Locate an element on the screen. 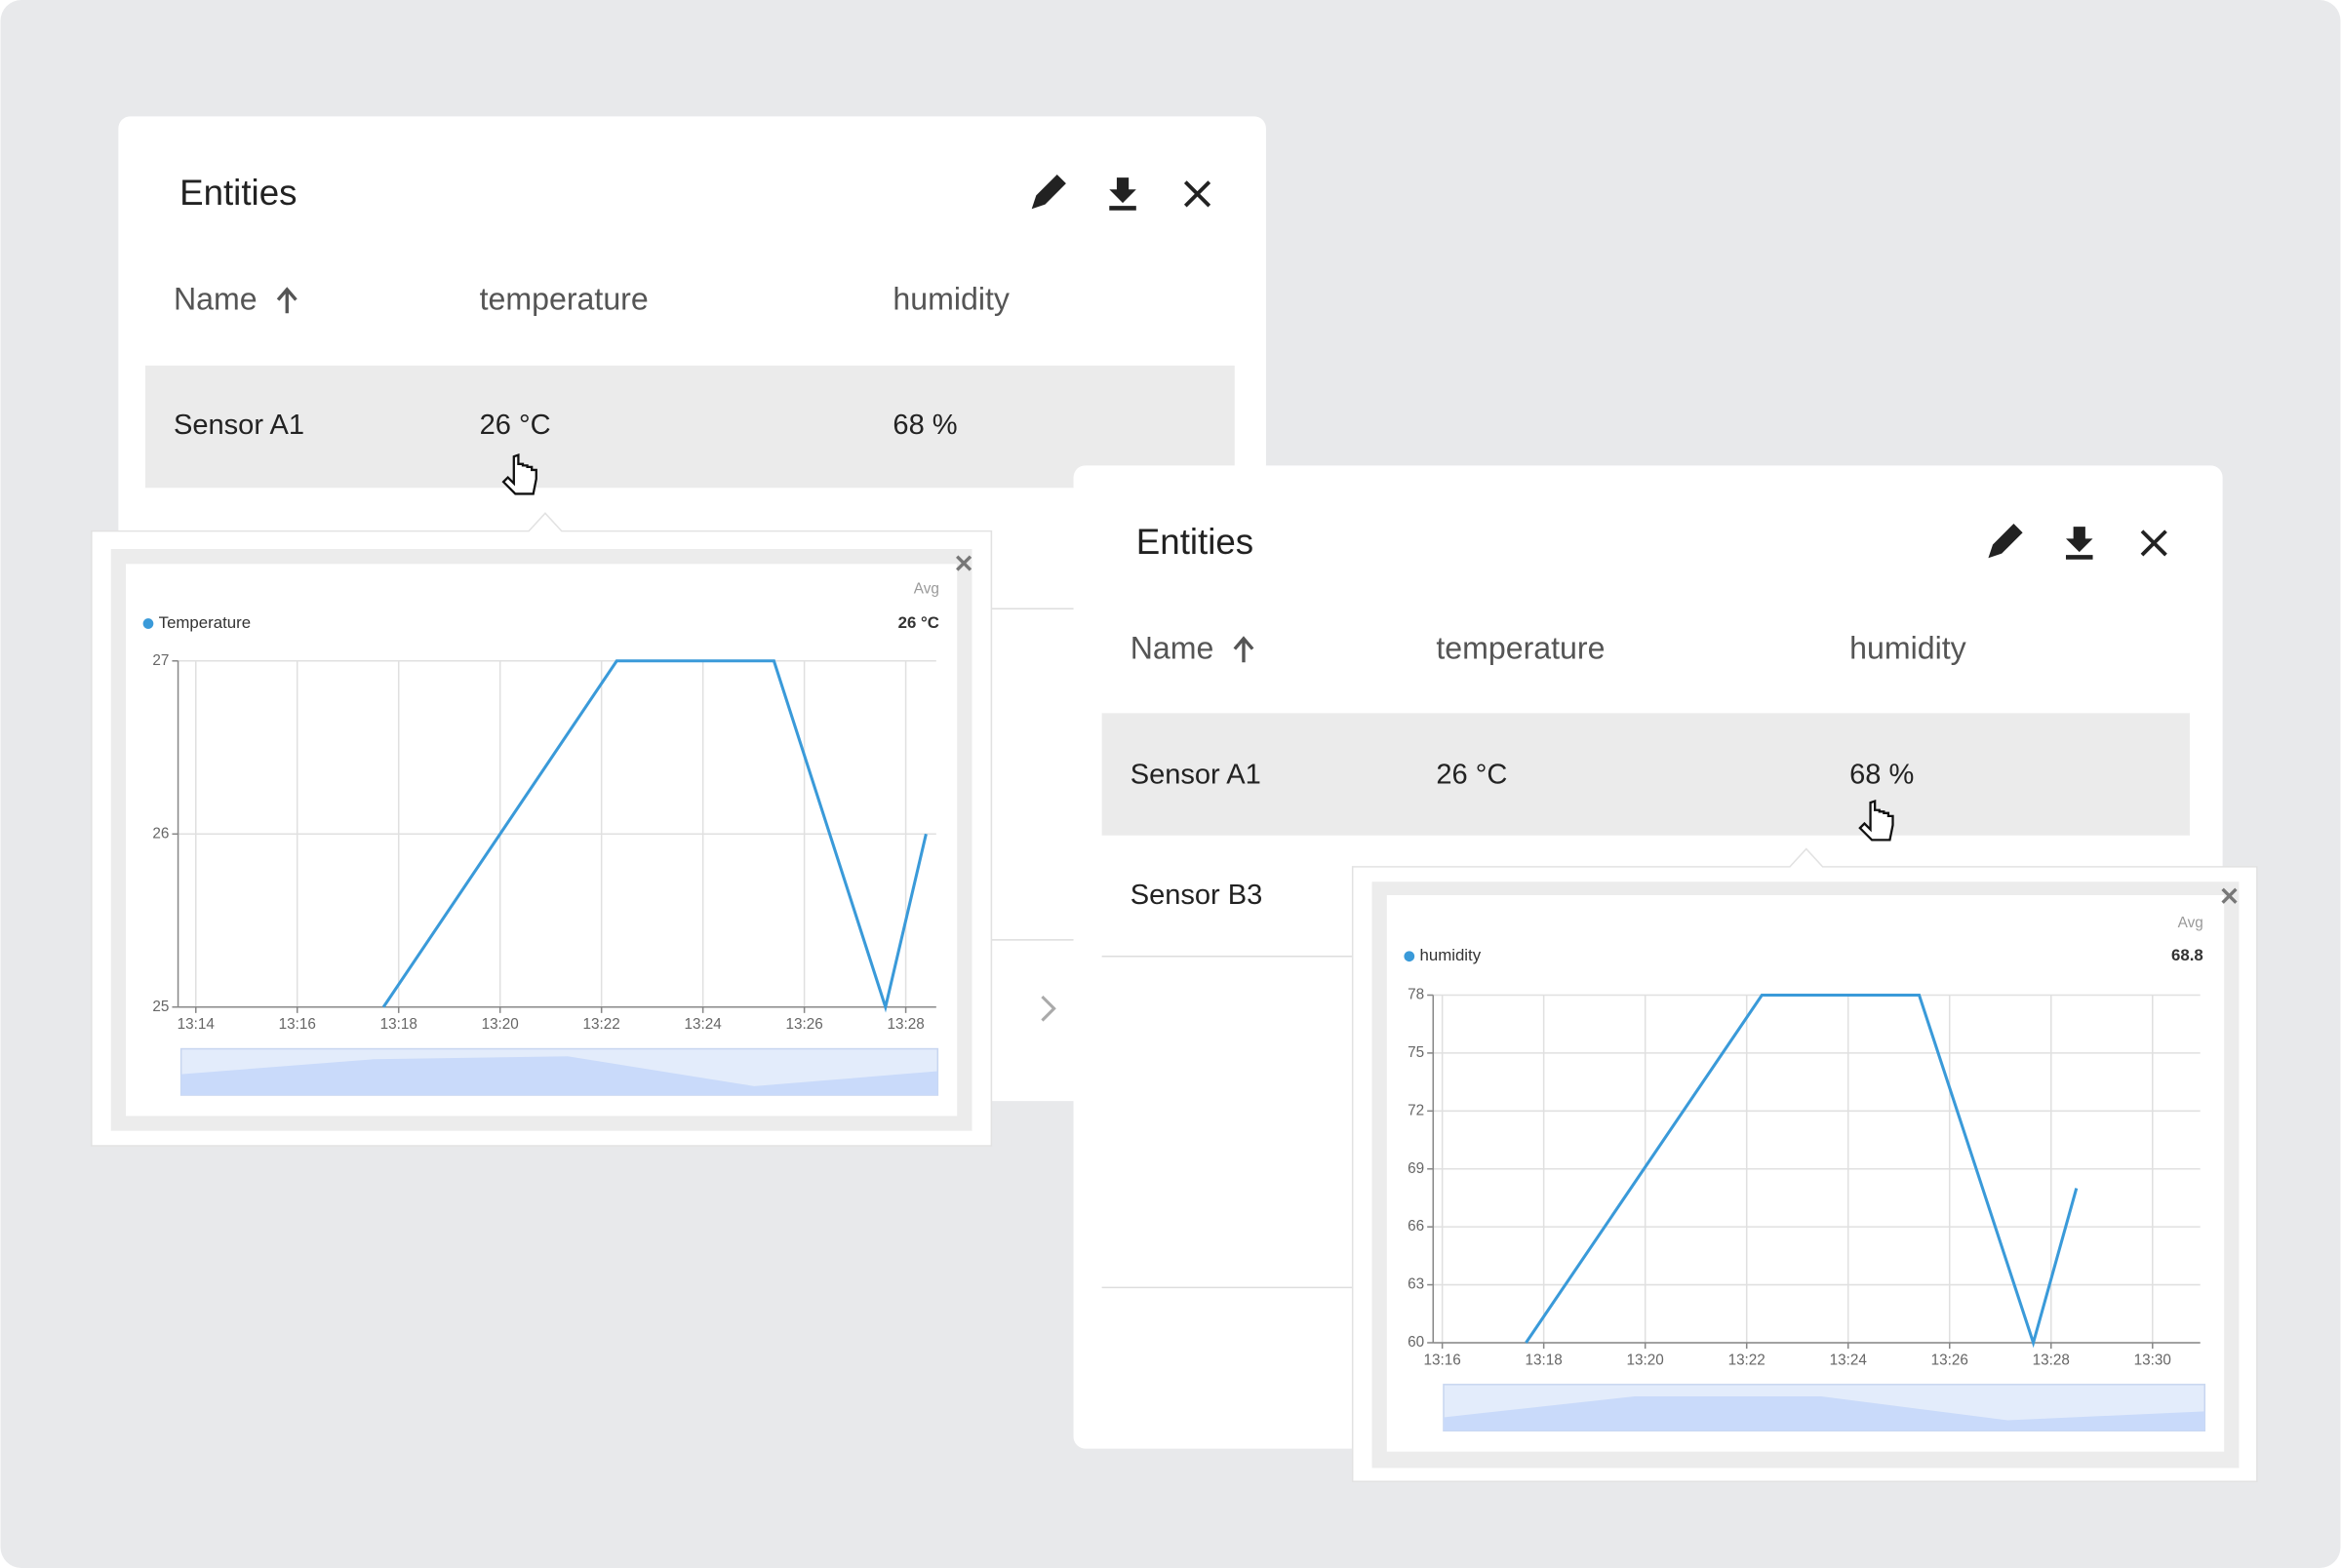  y-tick-label: 25 is located at coordinates (160, 1007).